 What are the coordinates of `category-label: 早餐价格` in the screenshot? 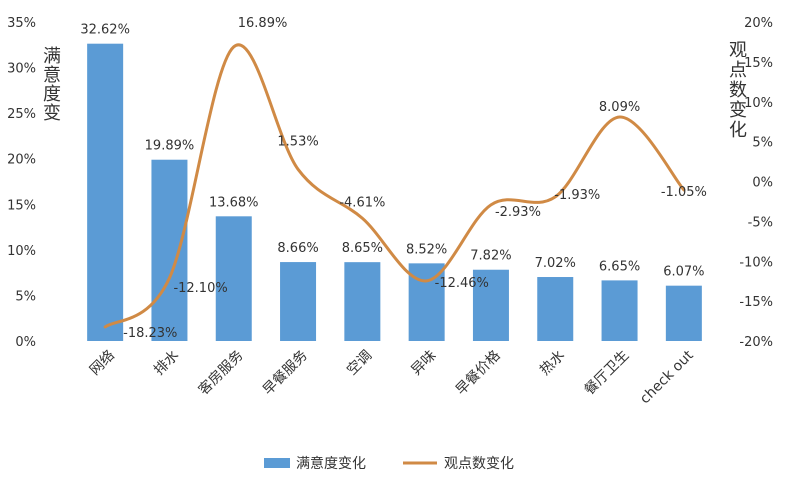 It's located at (478, 373).